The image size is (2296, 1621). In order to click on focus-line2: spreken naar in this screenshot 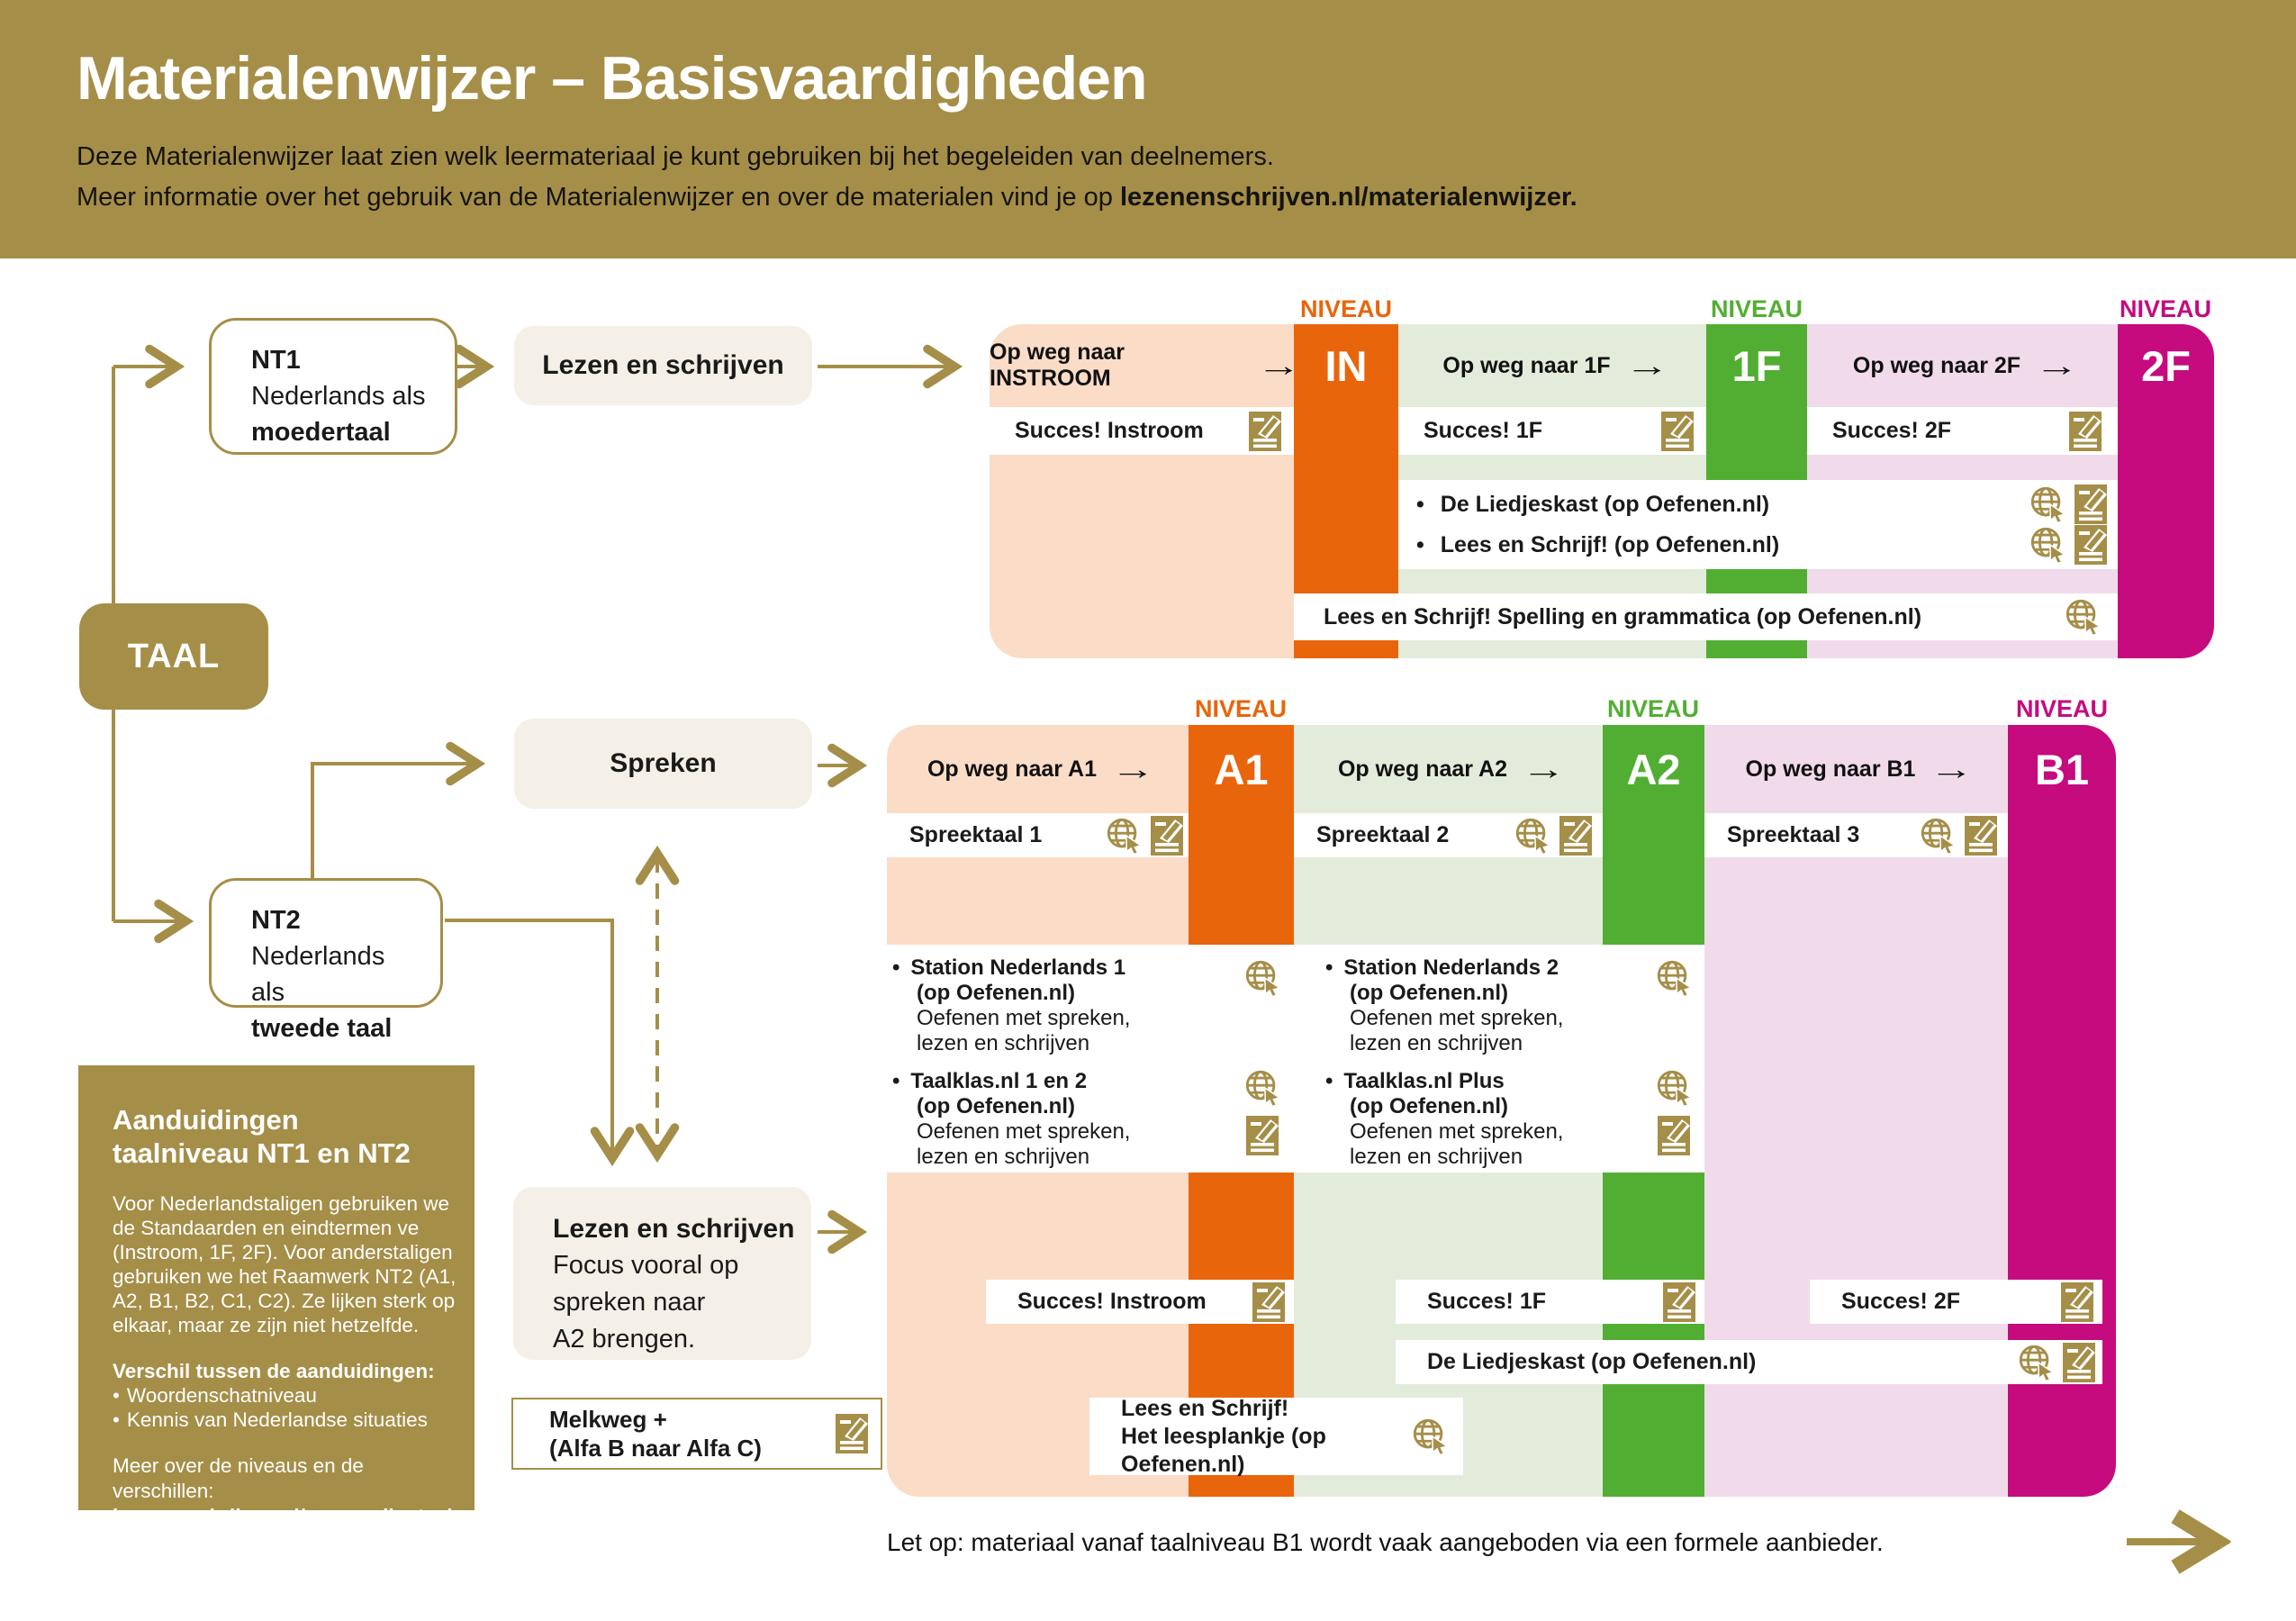, I will do `click(629, 1302)`.